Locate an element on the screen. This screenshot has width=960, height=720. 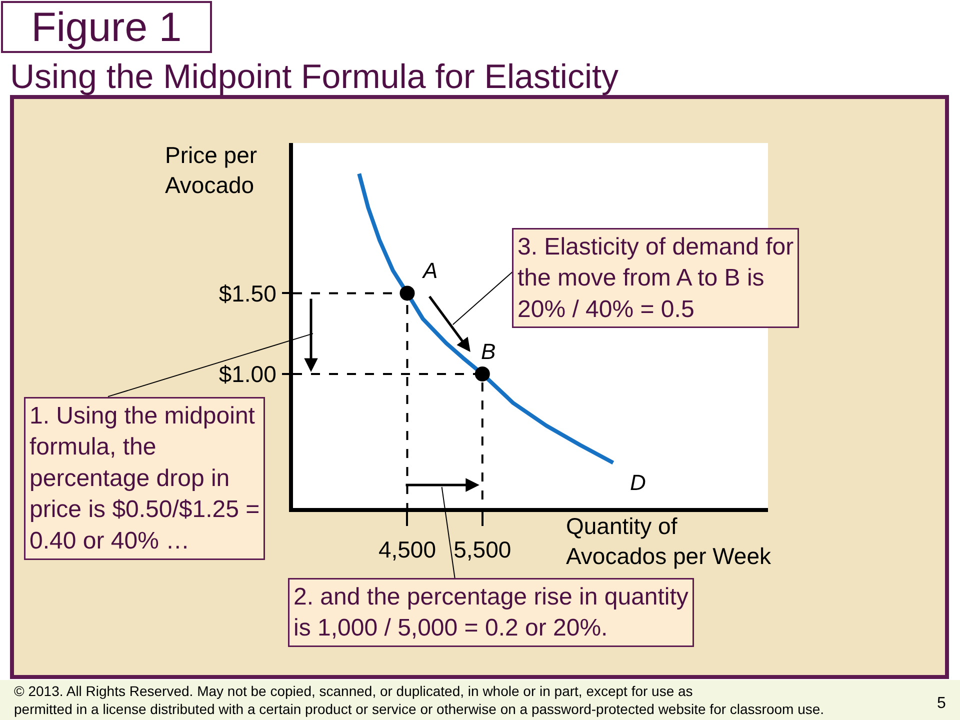
chart-subtitle: Using the Midpoint Formula for Elasticity is located at coordinates (314, 77).